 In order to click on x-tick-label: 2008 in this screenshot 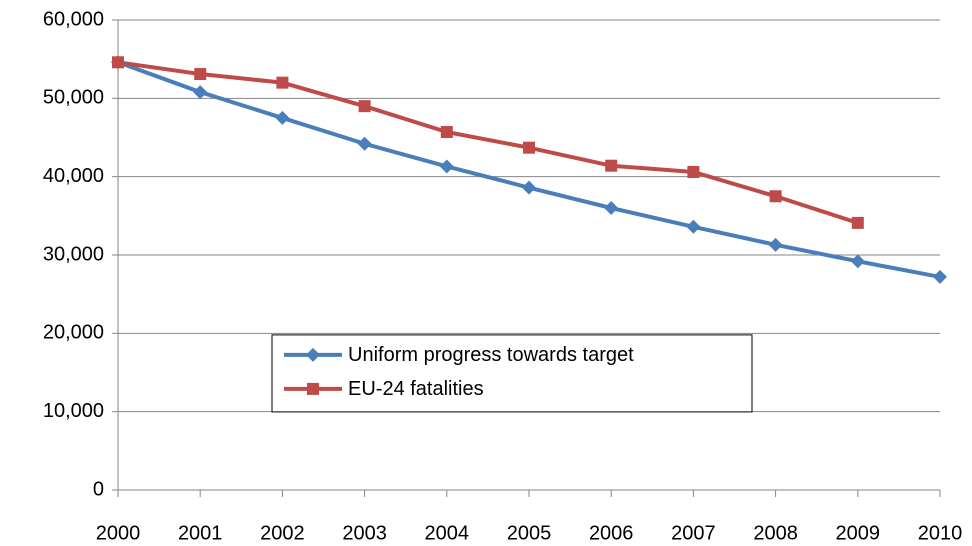, I will do `click(775, 533)`.